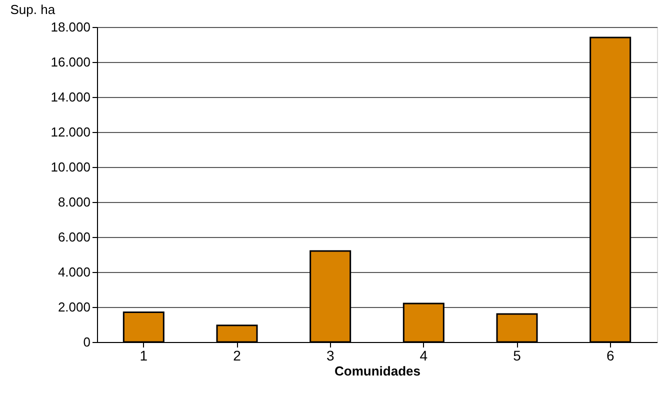  Describe the element at coordinates (70, 27) in the screenshot. I see `y-tick-label: 18.000` at that location.